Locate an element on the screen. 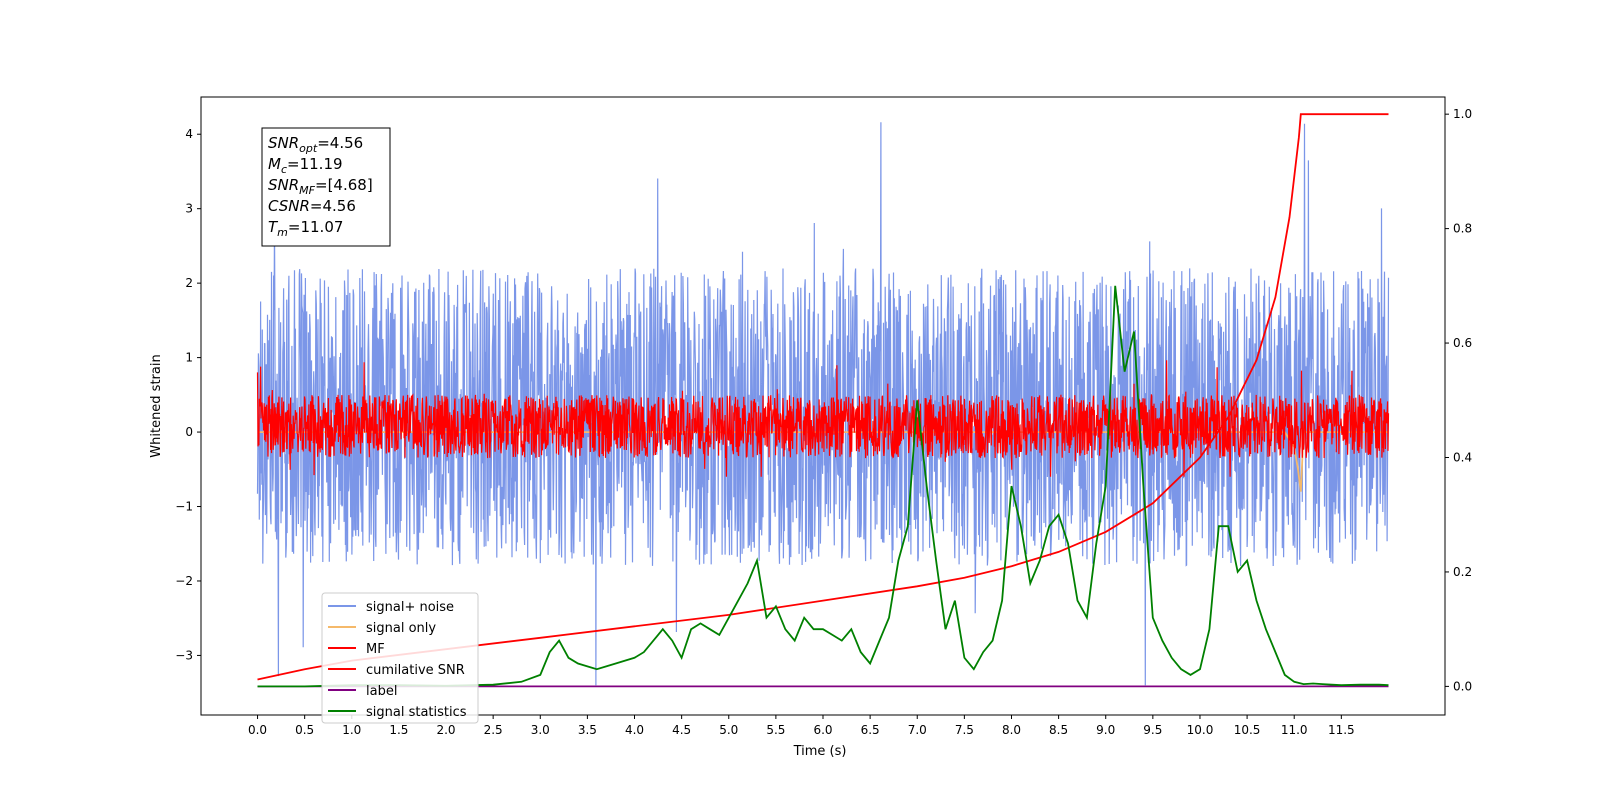 The width and height of the screenshot is (1600, 800). y-left-tick-label: 2 is located at coordinates (189, 283).